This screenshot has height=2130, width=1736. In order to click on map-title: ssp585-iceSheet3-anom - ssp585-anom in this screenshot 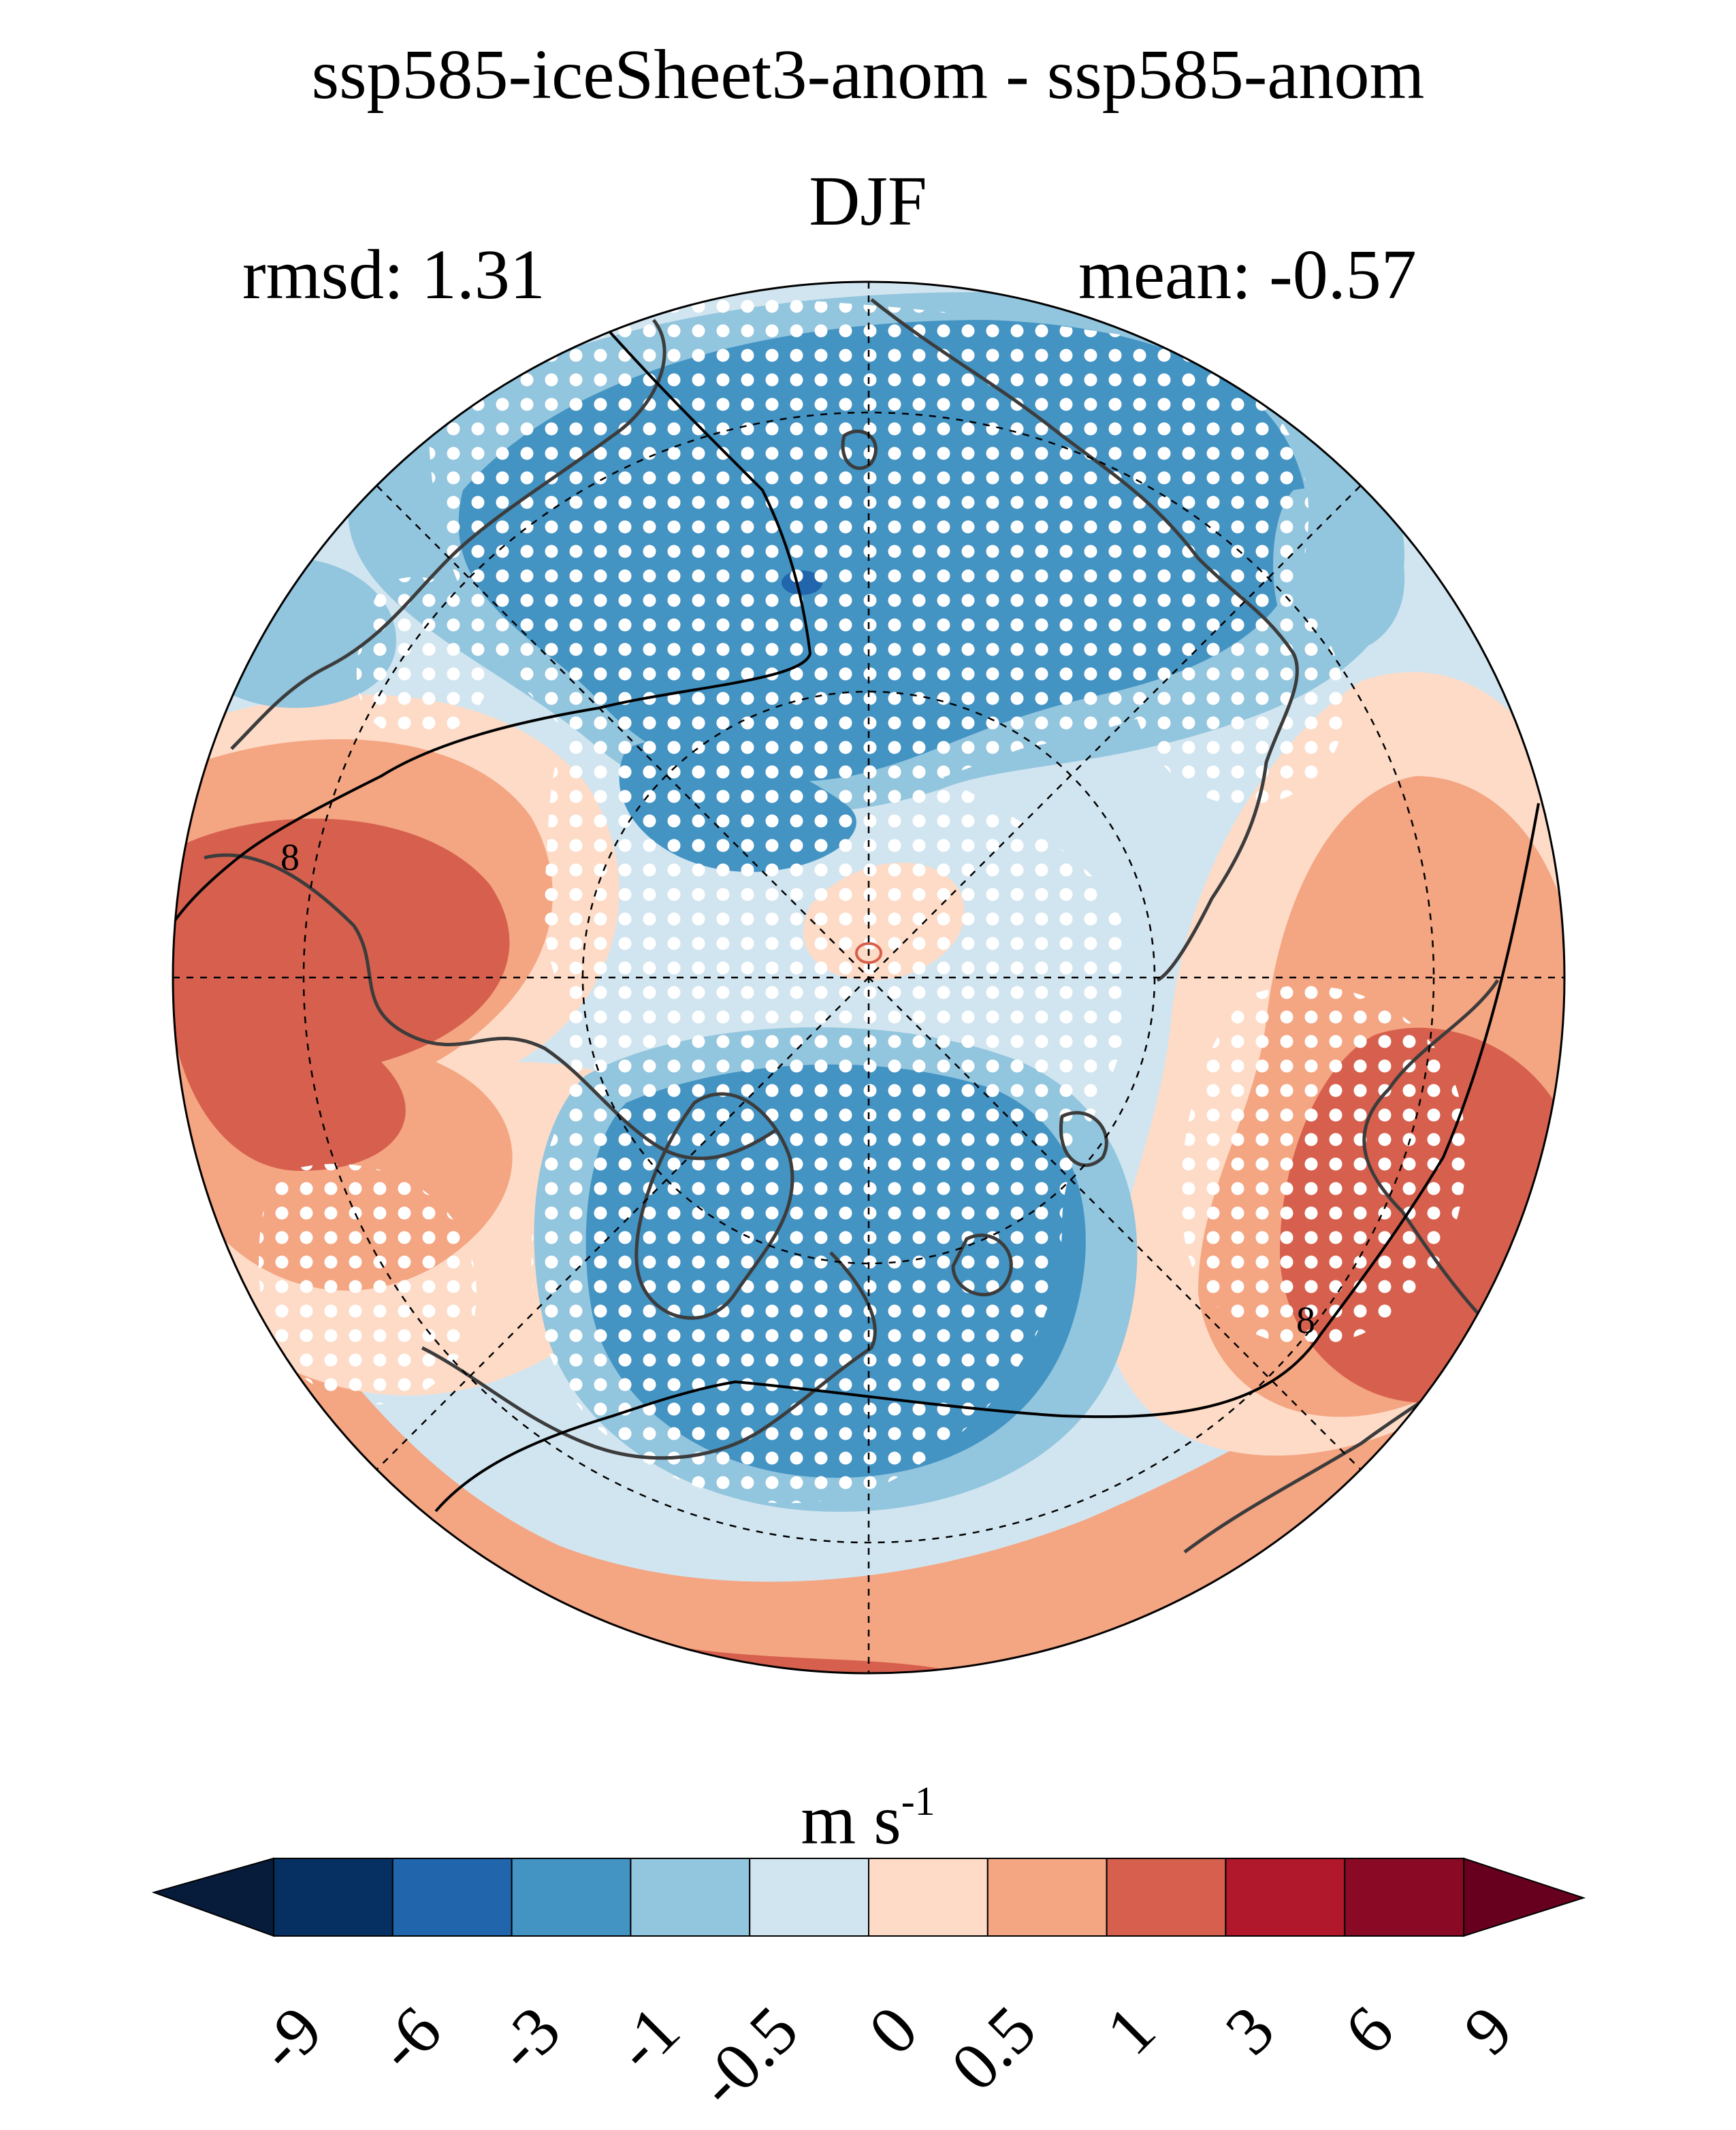, I will do `click(868, 74)`.